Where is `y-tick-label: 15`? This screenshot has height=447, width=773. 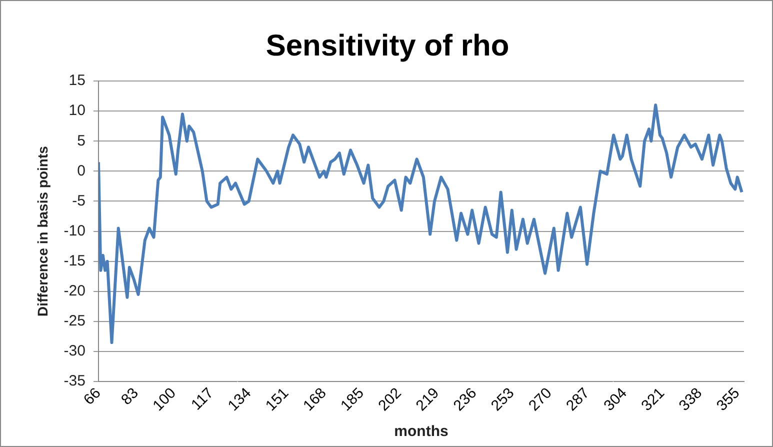
y-tick-label: 15 is located at coordinates (77, 81).